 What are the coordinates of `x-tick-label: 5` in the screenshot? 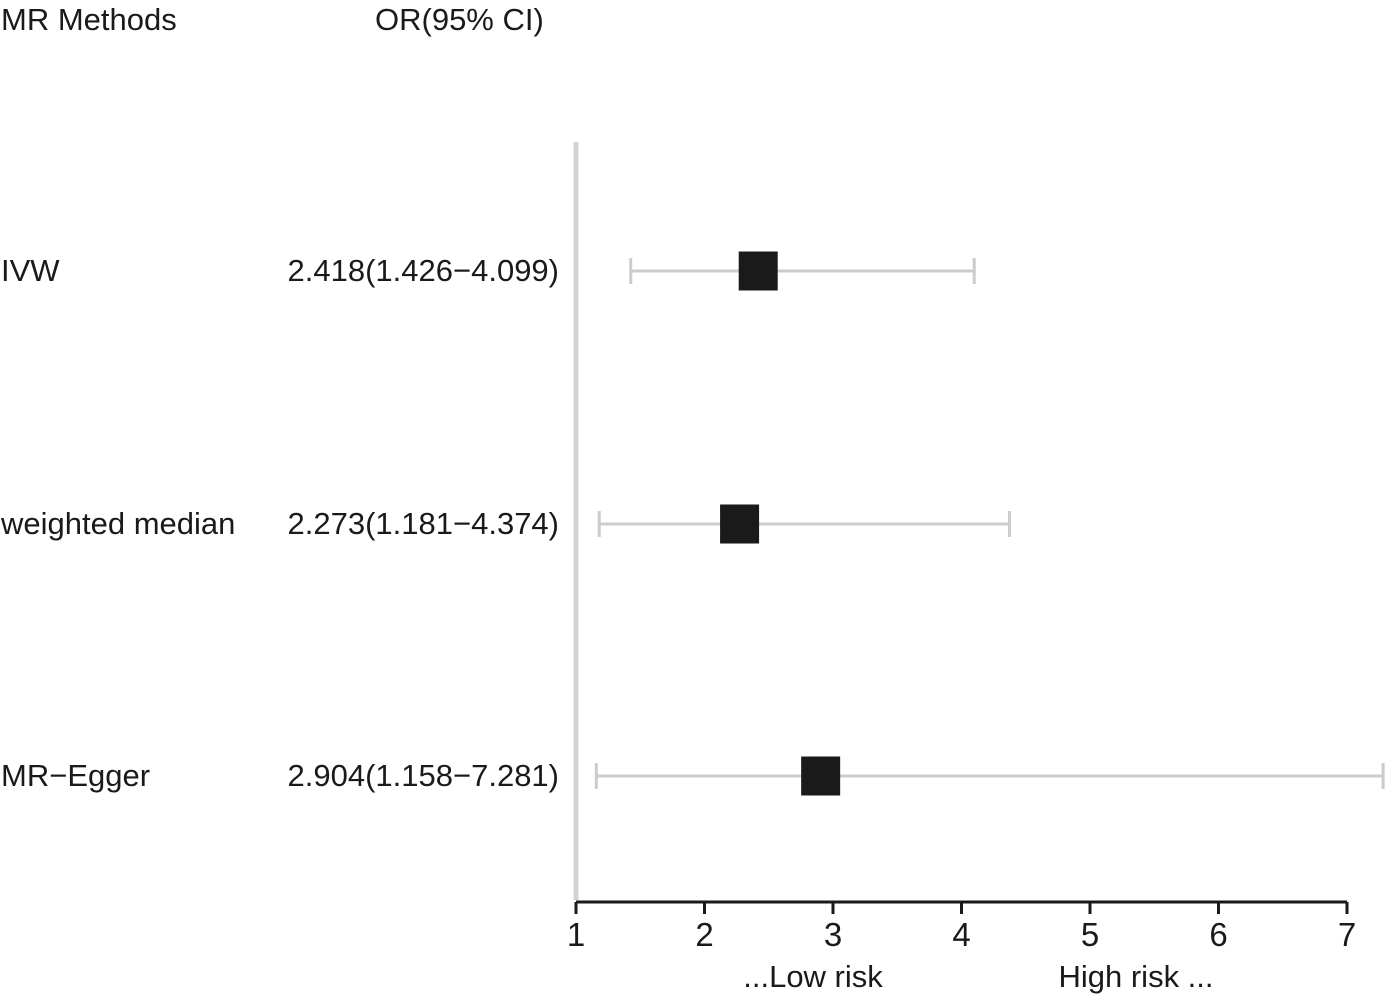 It's located at (1090, 934).